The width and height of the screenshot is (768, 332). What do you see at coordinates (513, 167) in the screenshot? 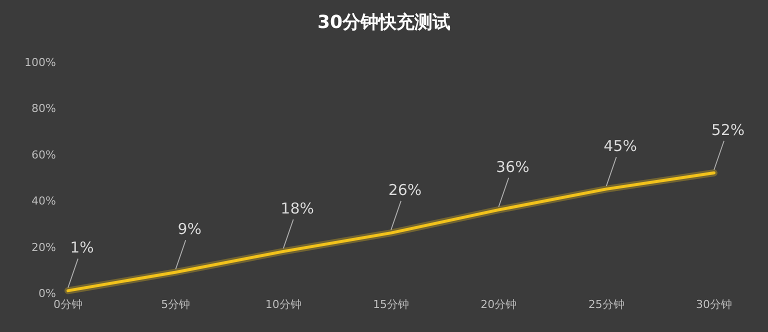
I see `data-label: 36%` at bounding box center [513, 167].